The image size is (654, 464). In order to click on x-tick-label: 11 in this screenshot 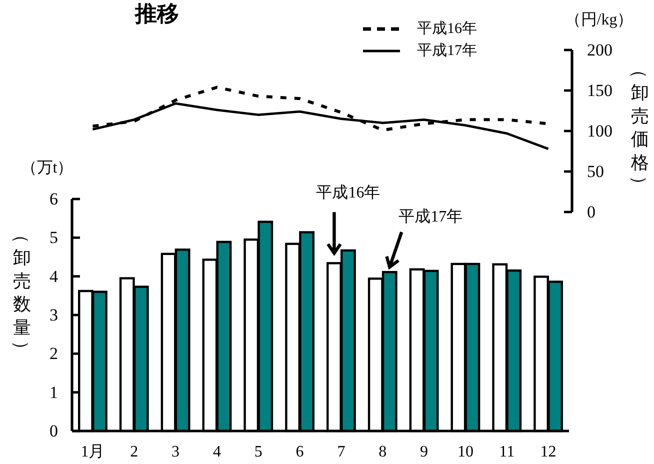, I will do `click(507, 452)`.